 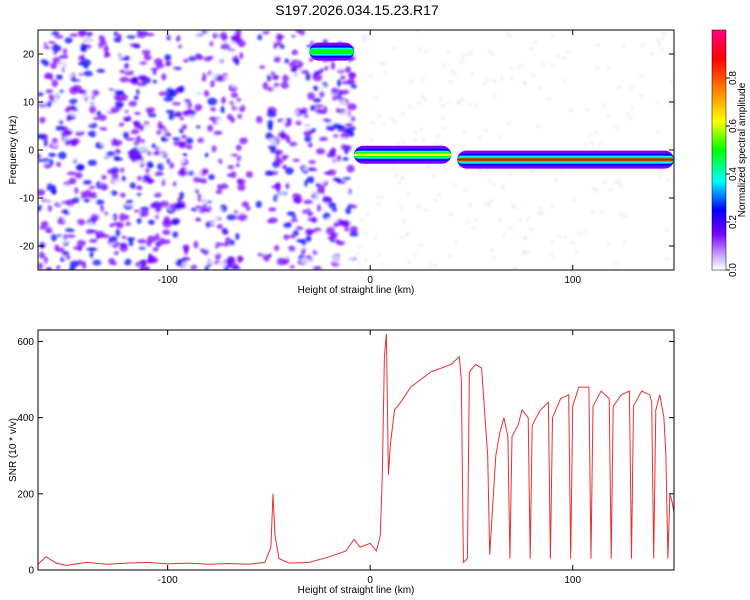 What do you see at coordinates (402, 154) in the screenshot?
I see `carrier-track` at bounding box center [402, 154].